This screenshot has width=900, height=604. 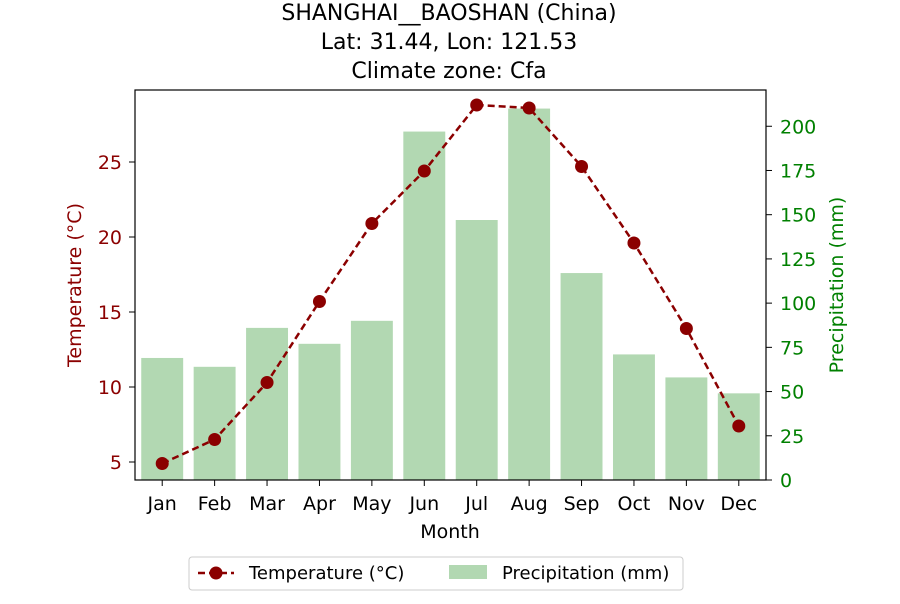 I want to click on precipitation-bar-apr, so click(x=319, y=411).